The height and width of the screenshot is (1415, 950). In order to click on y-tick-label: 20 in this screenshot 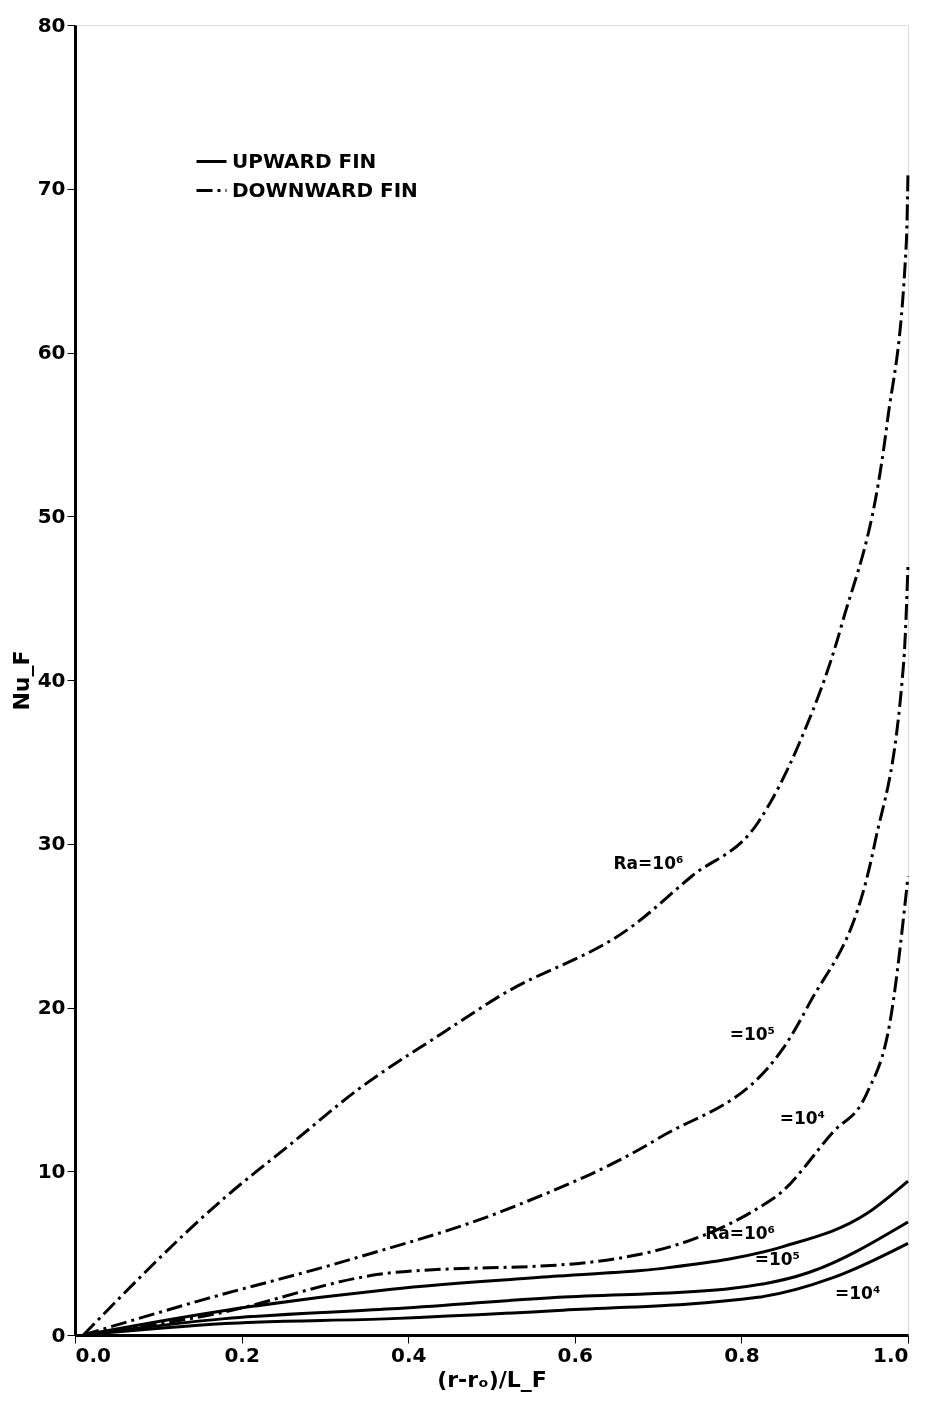, I will do `click(51, 1007)`.